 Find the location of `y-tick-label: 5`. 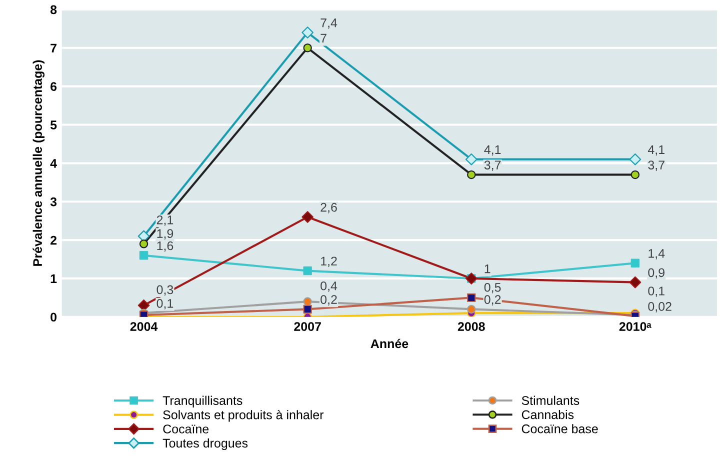

y-tick-label: 5 is located at coordinates (53, 125).